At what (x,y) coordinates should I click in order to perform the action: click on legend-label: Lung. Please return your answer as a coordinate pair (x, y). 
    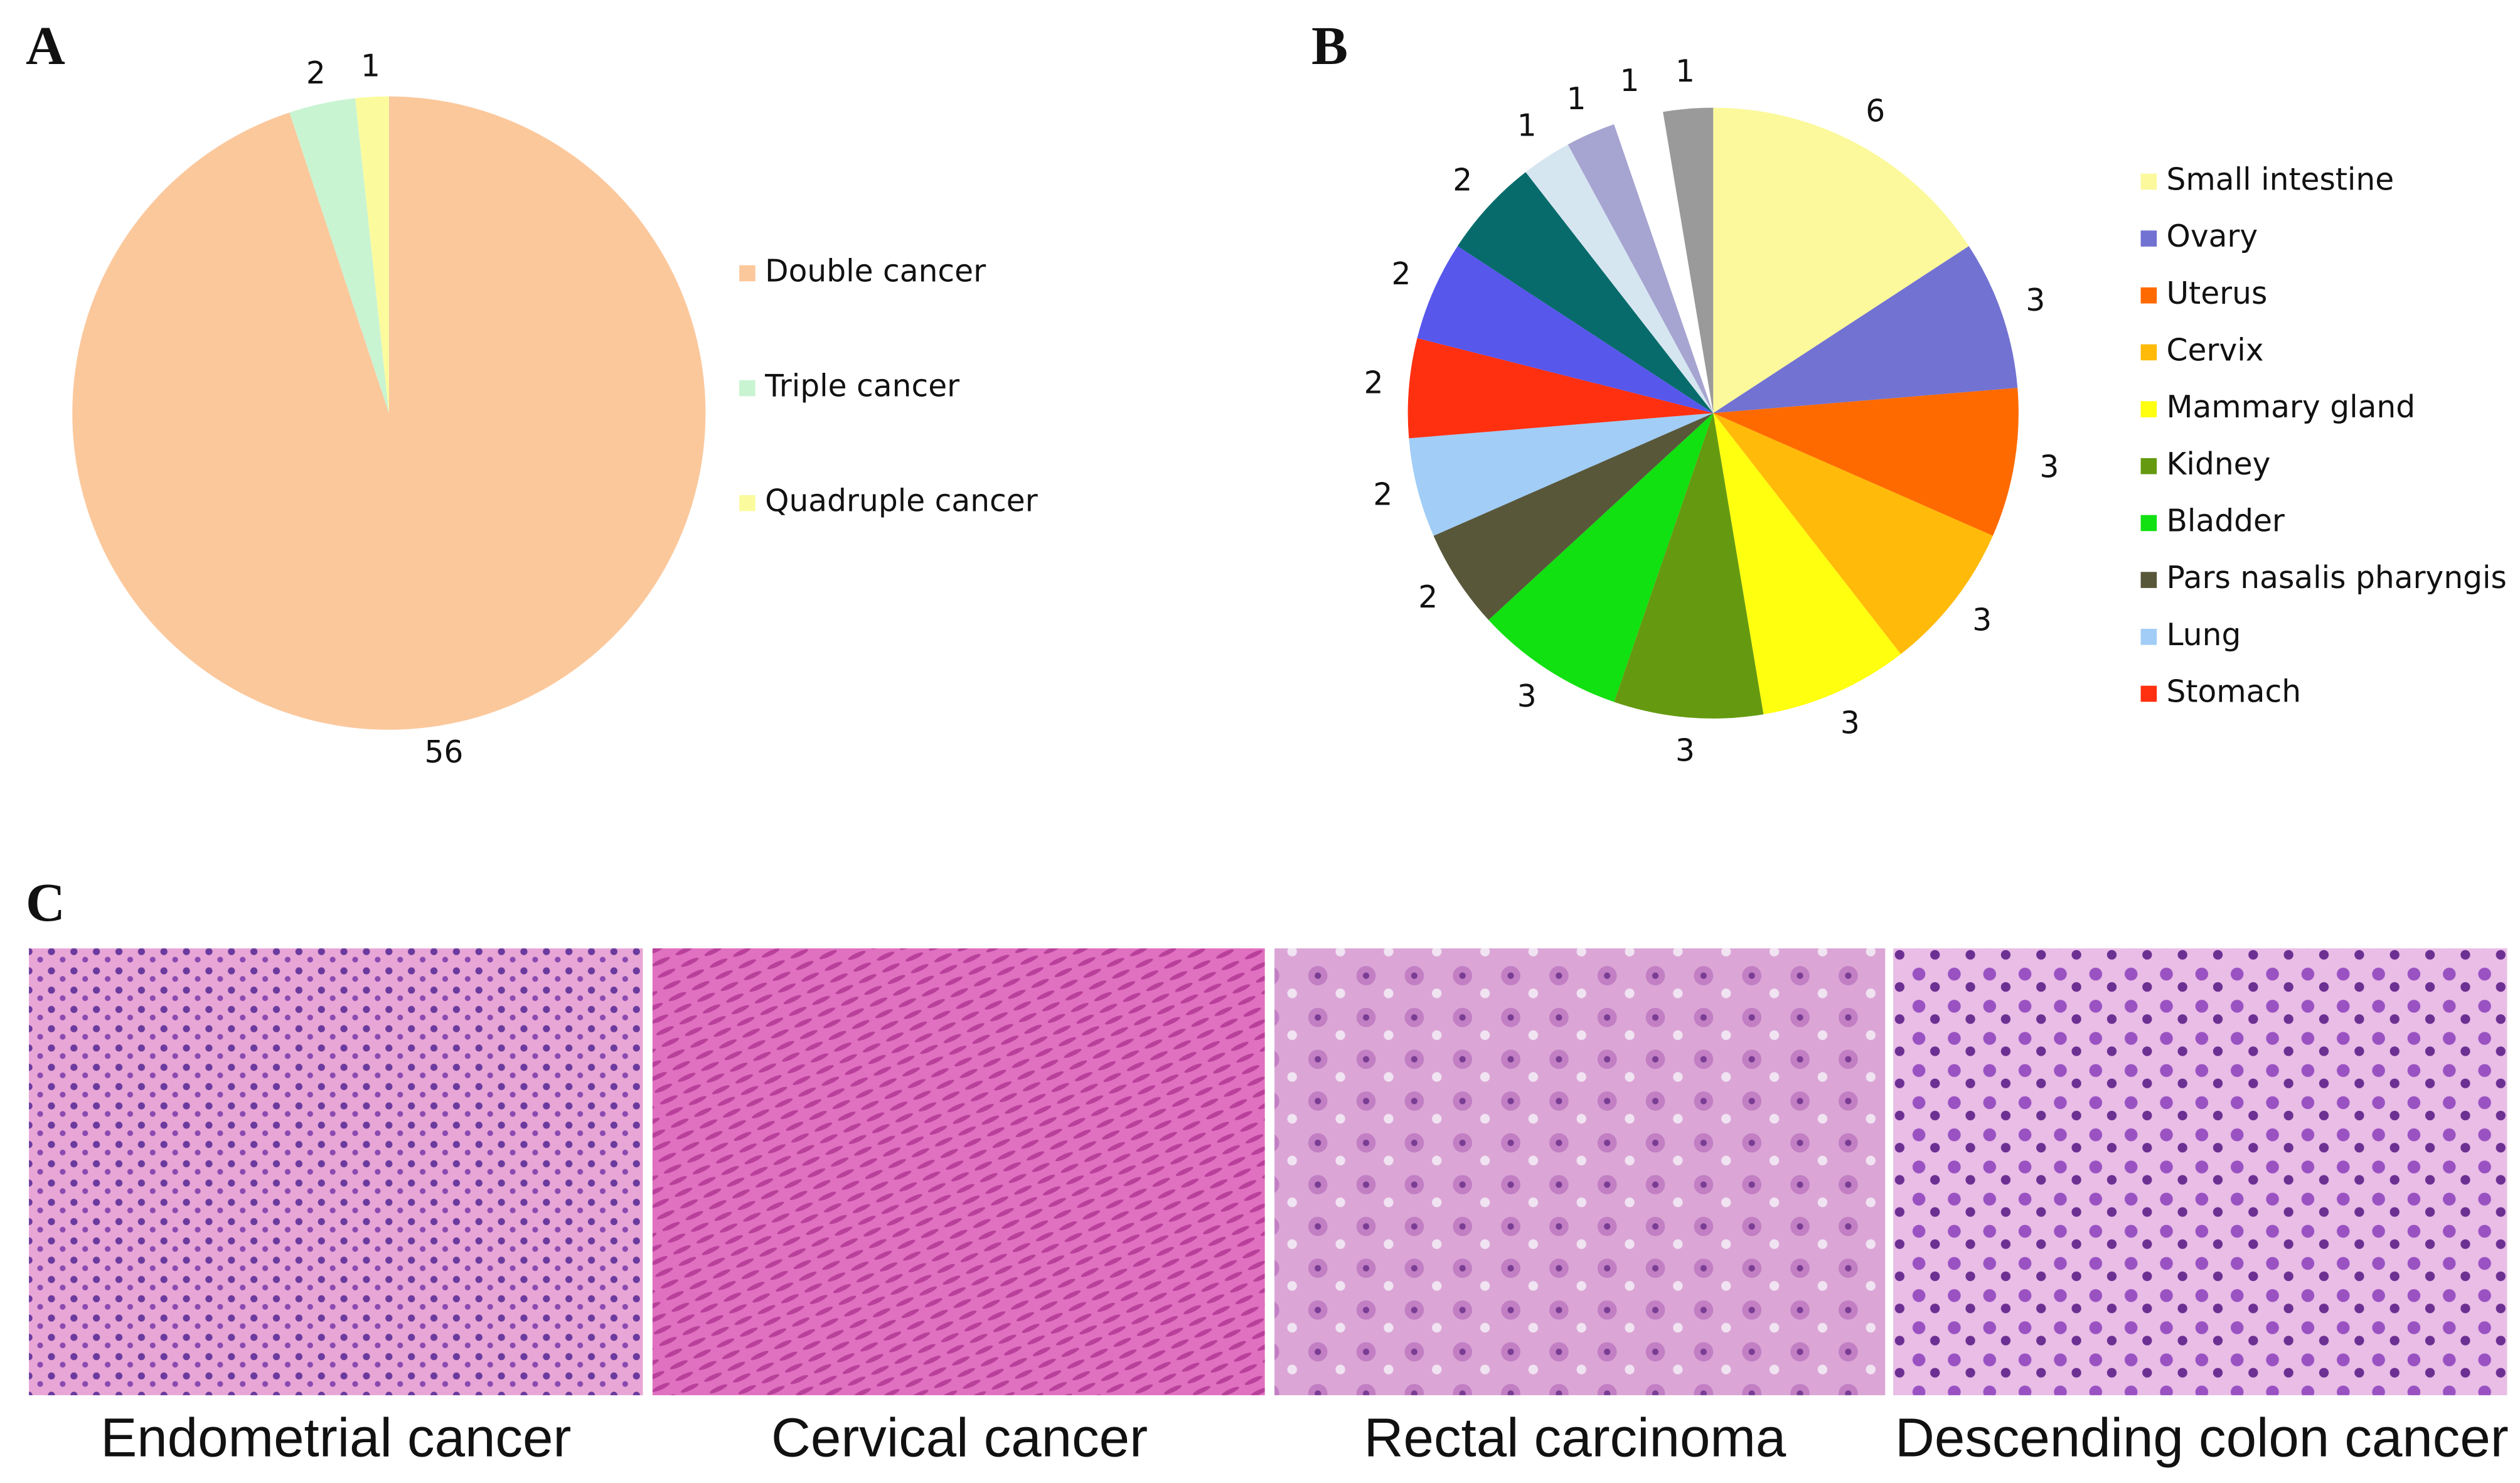
    Looking at the image, I should click on (2204, 635).